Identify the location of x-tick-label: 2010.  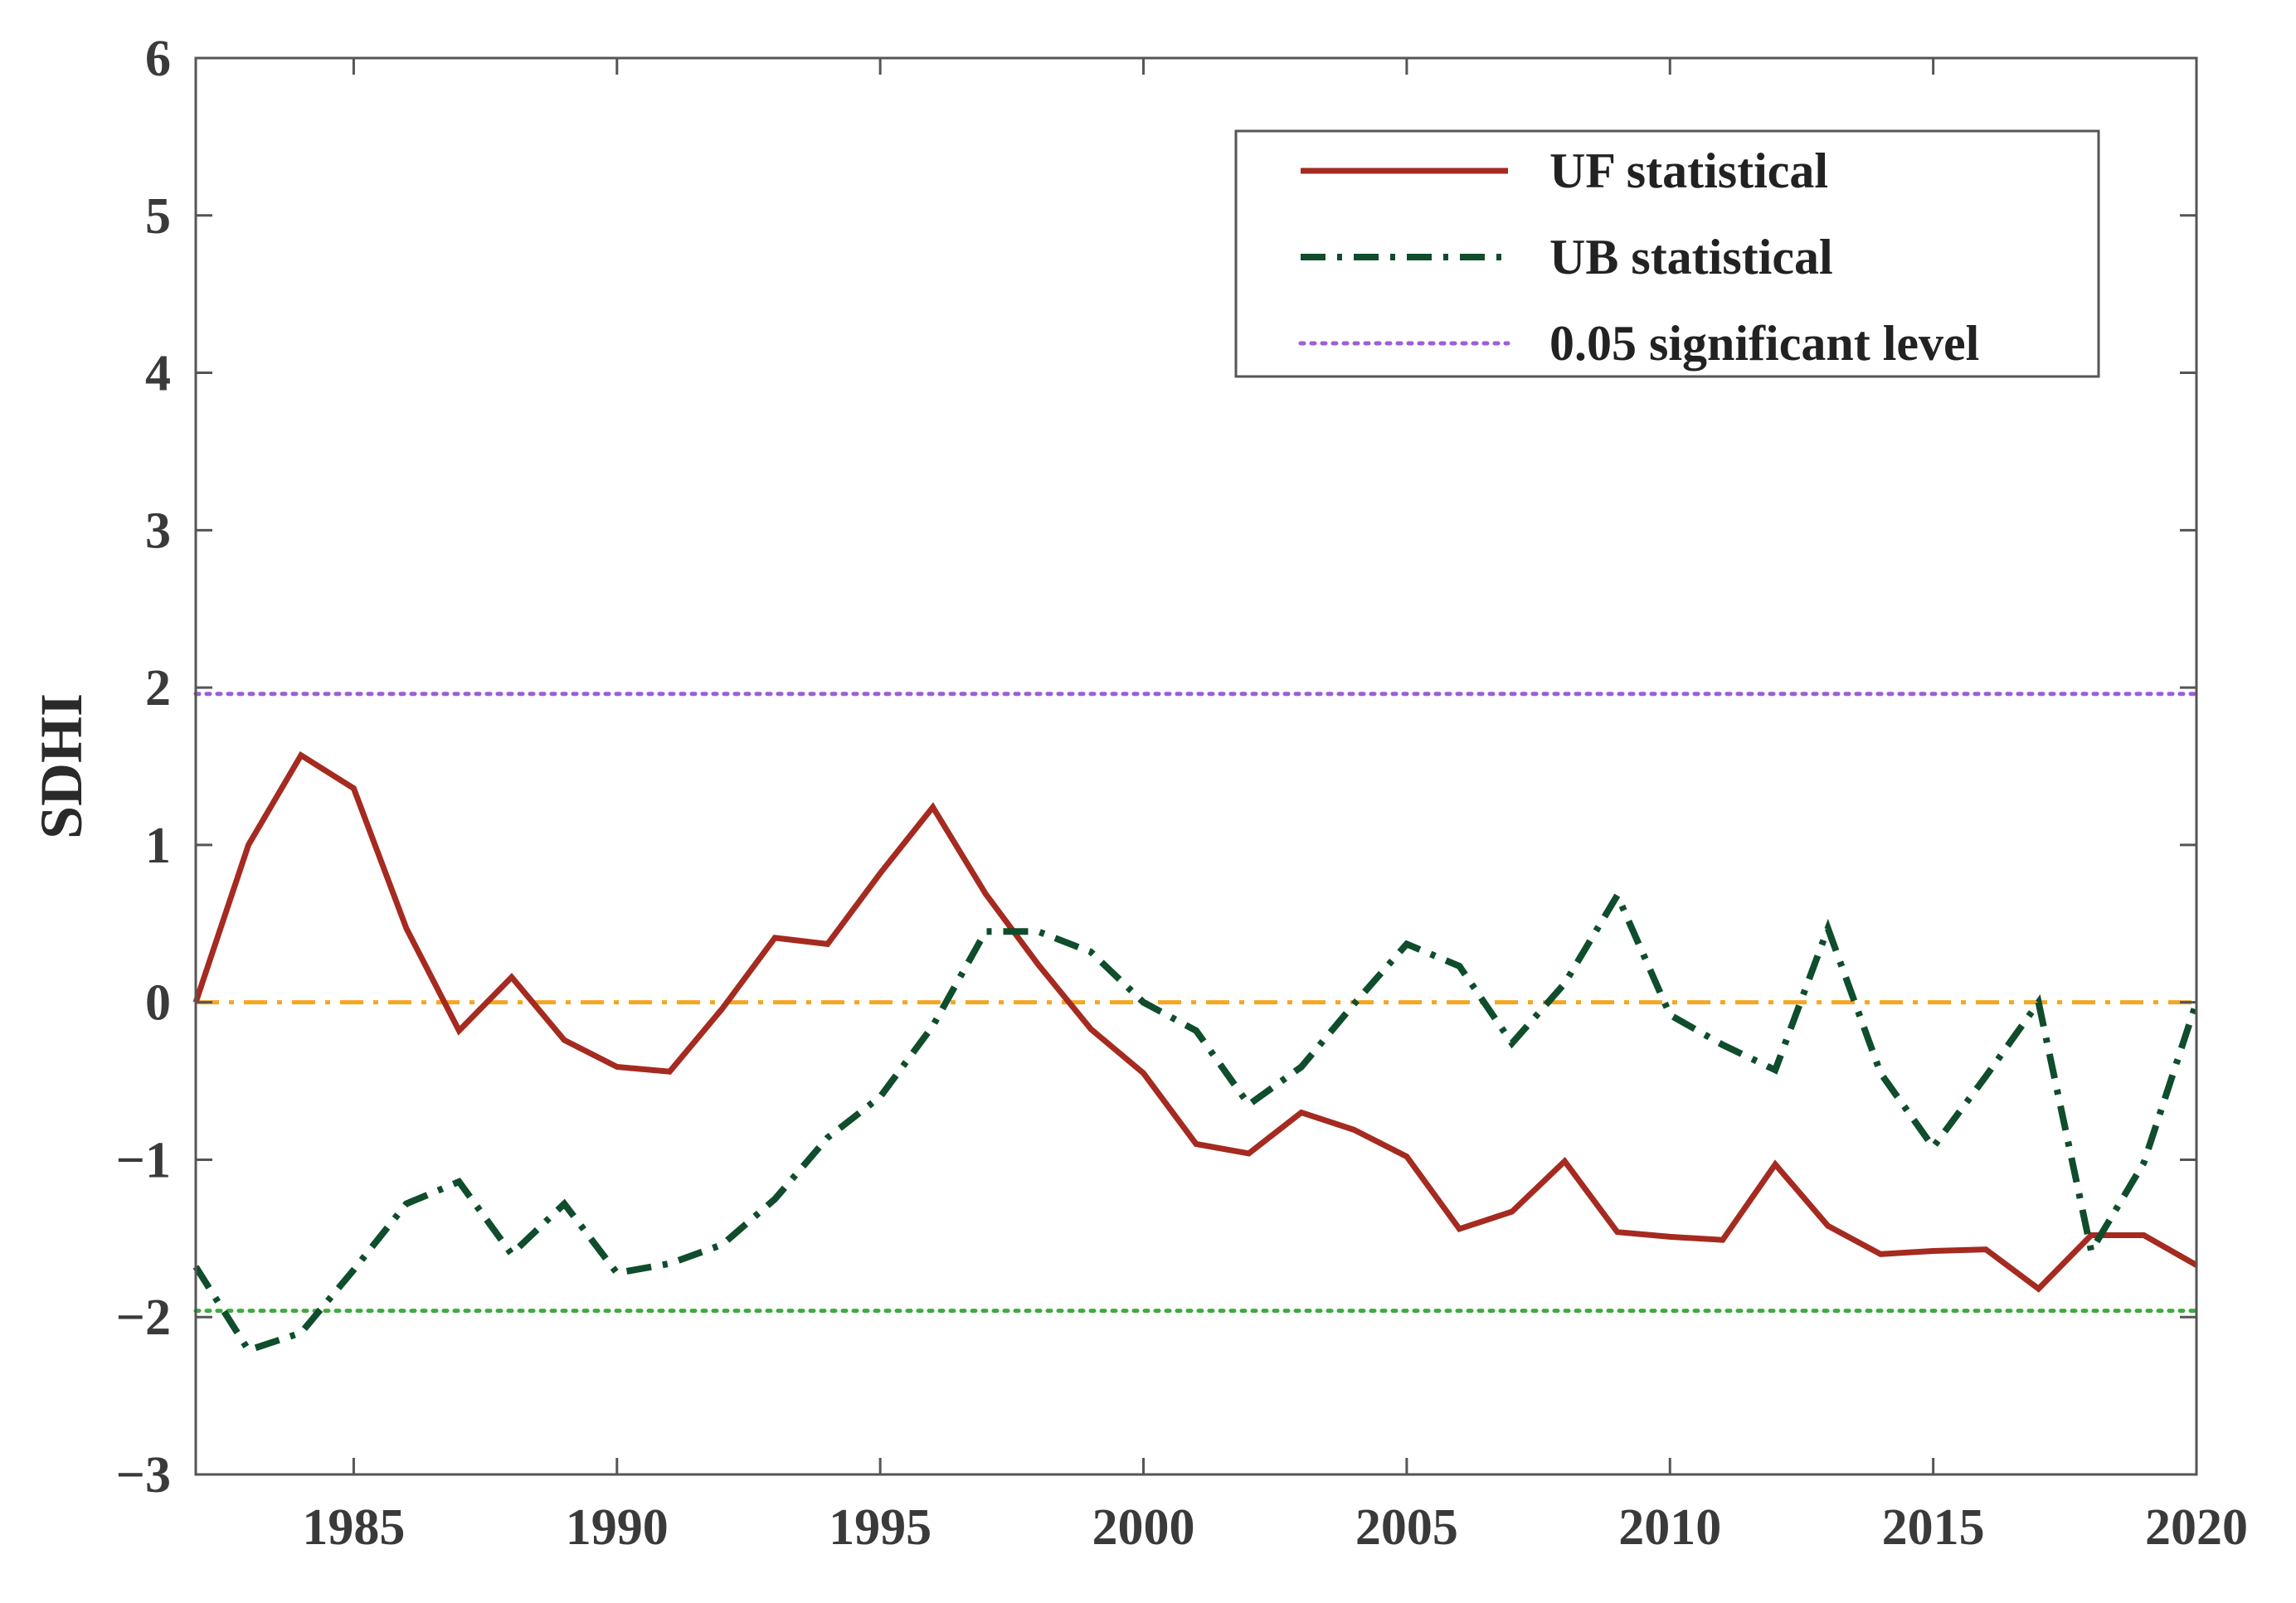
(1669, 1528).